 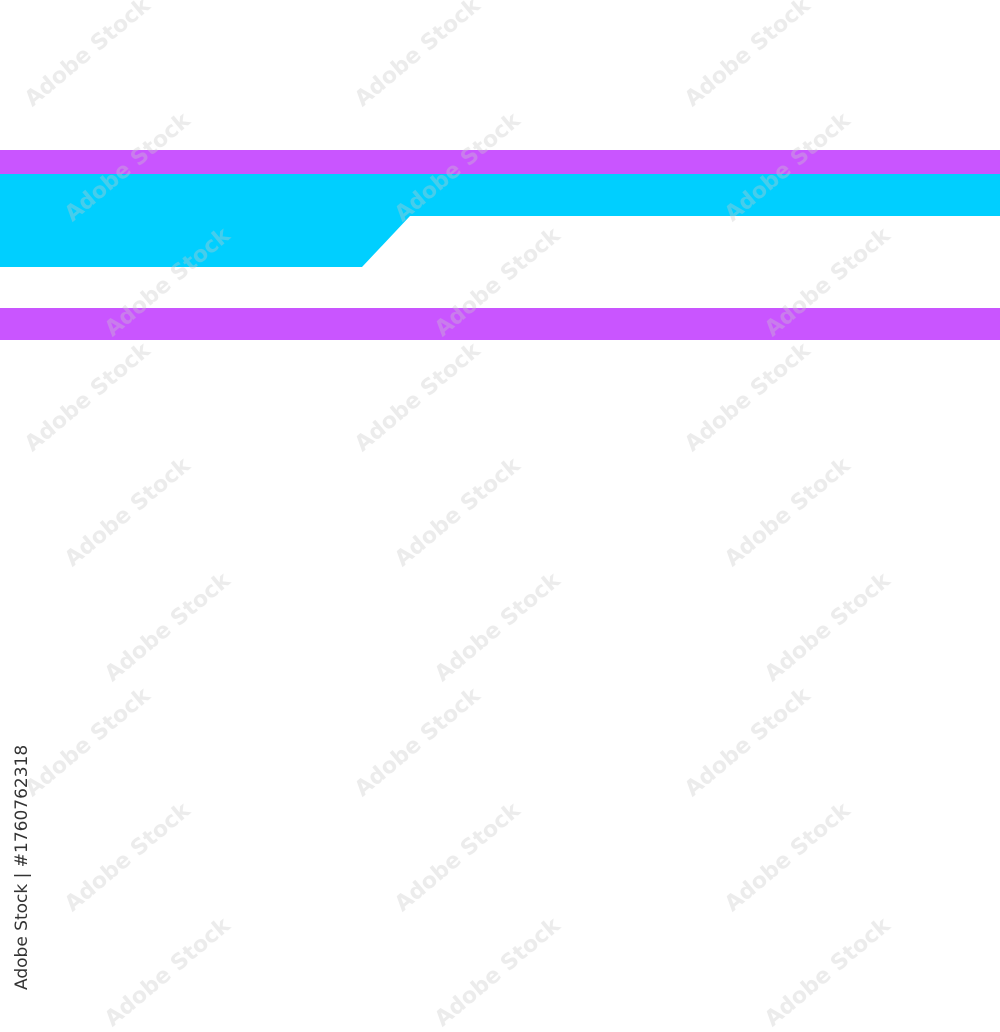 What do you see at coordinates (500, 162) in the screenshot?
I see `top-magenta-band` at bounding box center [500, 162].